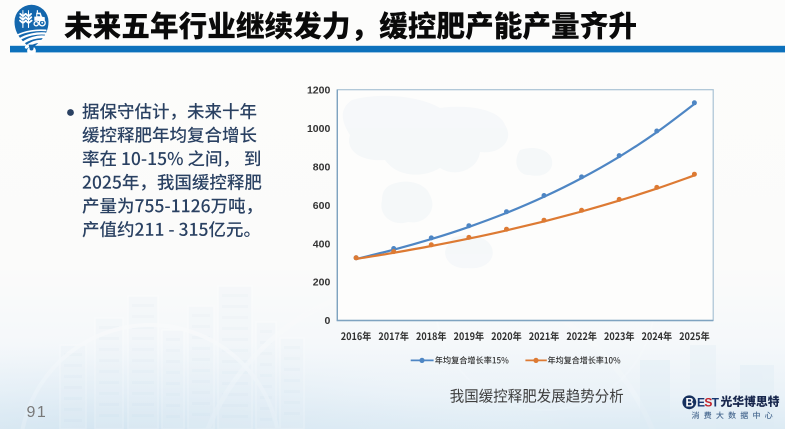  What do you see at coordinates (322, 167) in the screenshot?
I see `svg-text: 800` at bounding box center [322, 167].